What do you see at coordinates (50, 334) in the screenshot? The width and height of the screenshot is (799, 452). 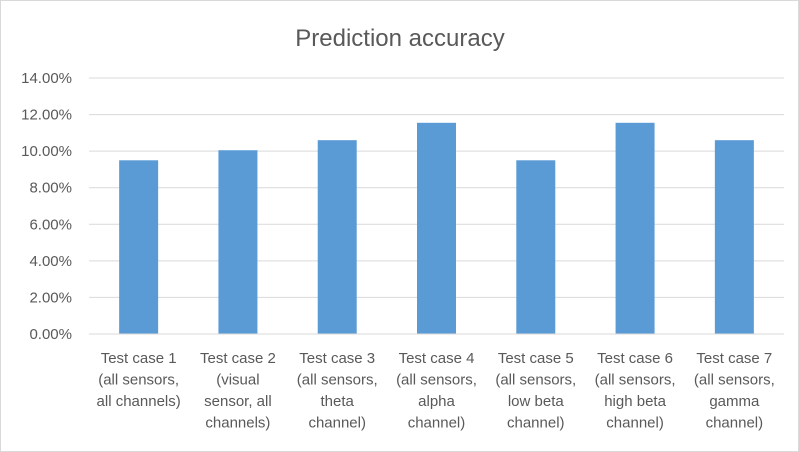 I see `y-tick-label: 0.00%` at bounding box center [50, 334].